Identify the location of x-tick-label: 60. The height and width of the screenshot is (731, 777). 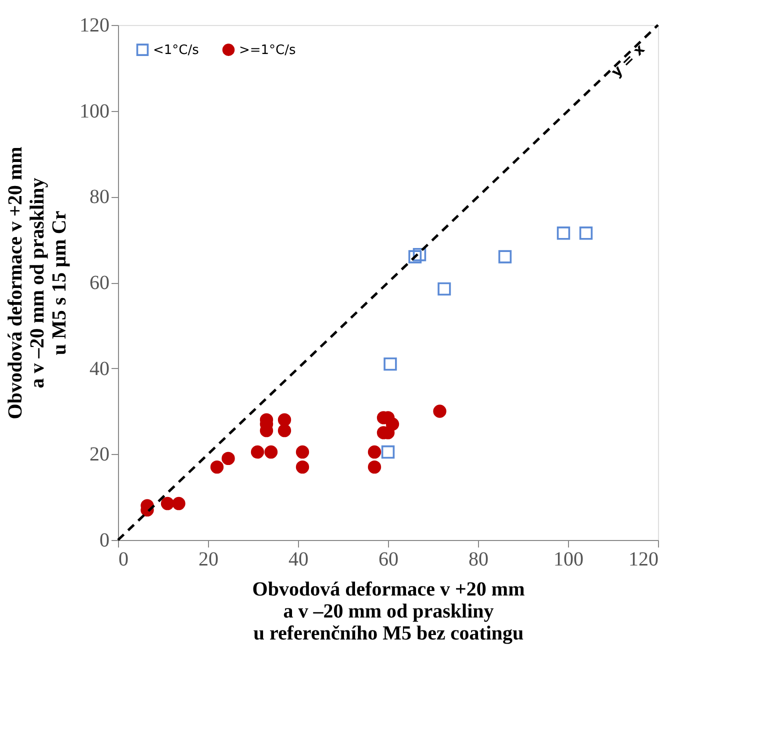
(388, 559).